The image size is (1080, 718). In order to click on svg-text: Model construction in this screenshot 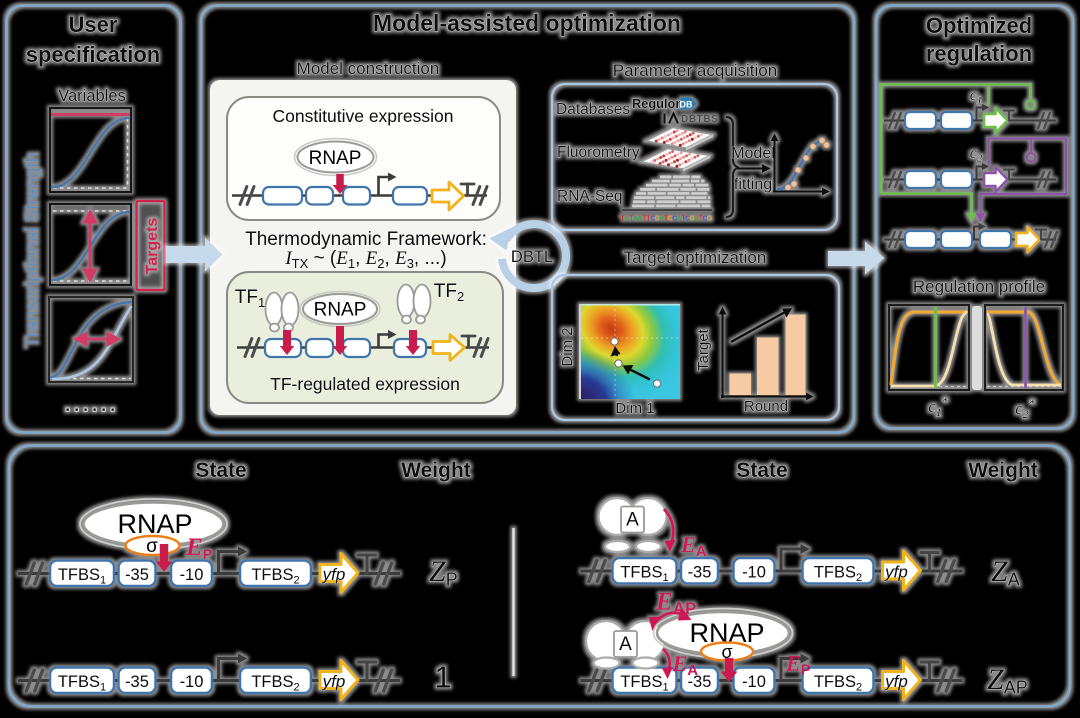, I will do `click(368, 68)`.